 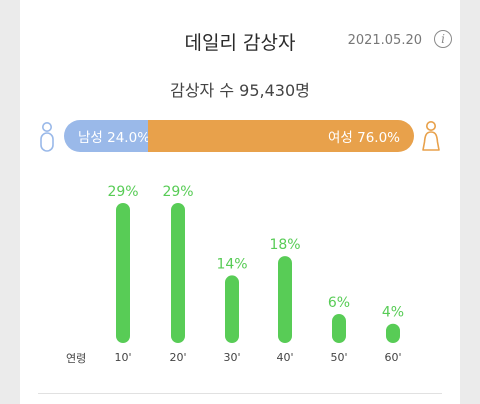 What do you see at coordinates (384, 40) in the screenshot?
I see `date-label: 2021.05.20` at bounding box center [384, 40].